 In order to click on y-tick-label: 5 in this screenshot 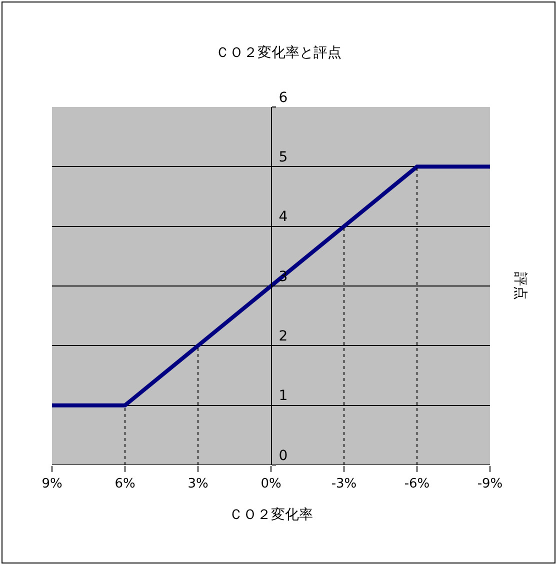, I will do `click(283, 158)`.